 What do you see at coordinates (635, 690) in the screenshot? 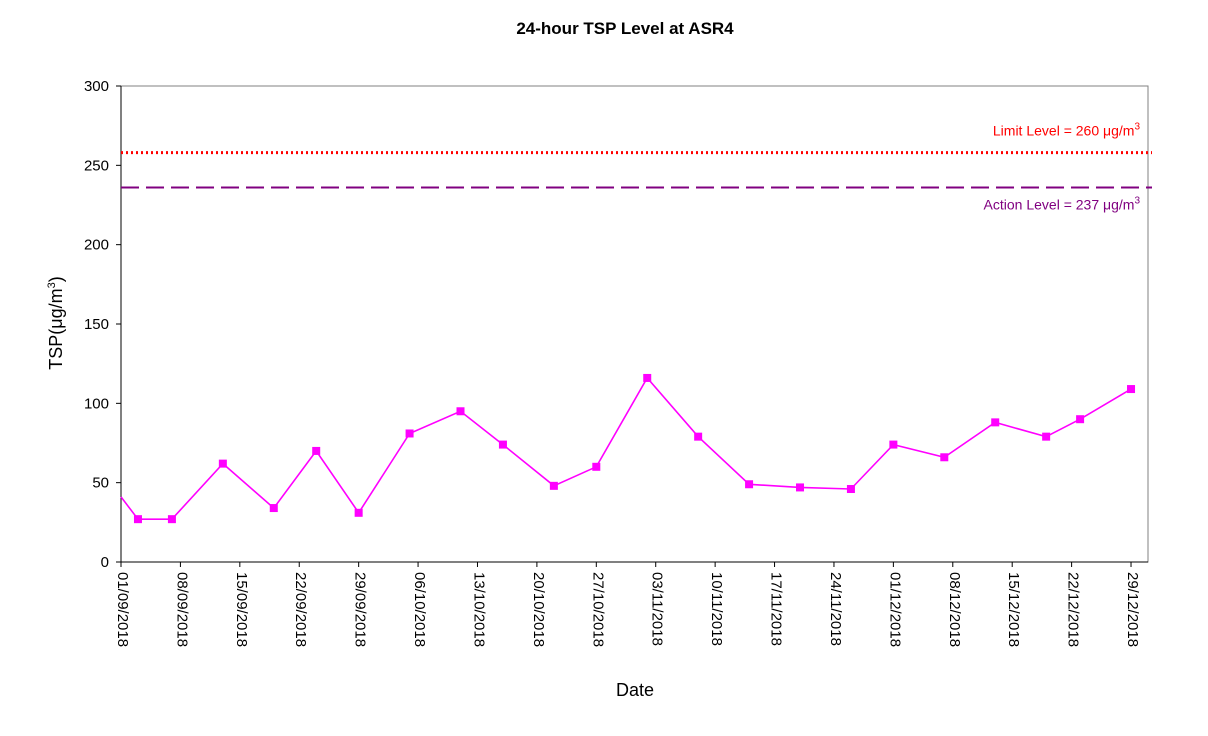
I see `x-axis-title: Date` at bounding box center [635, 690].